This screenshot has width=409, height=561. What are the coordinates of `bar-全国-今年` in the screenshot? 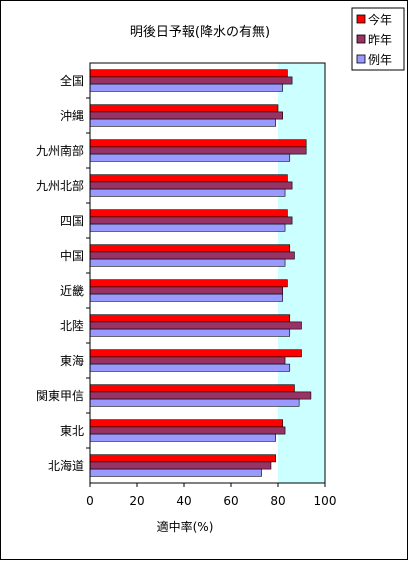 It's located at (188, 73).